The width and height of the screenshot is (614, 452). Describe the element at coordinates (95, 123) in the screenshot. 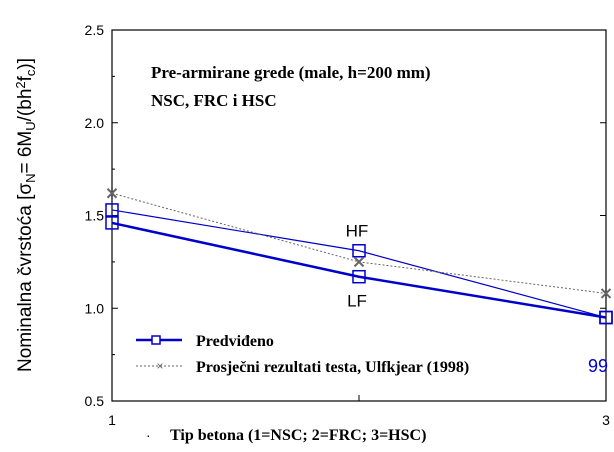

I see `y-tick-label: 2.0` at that location.